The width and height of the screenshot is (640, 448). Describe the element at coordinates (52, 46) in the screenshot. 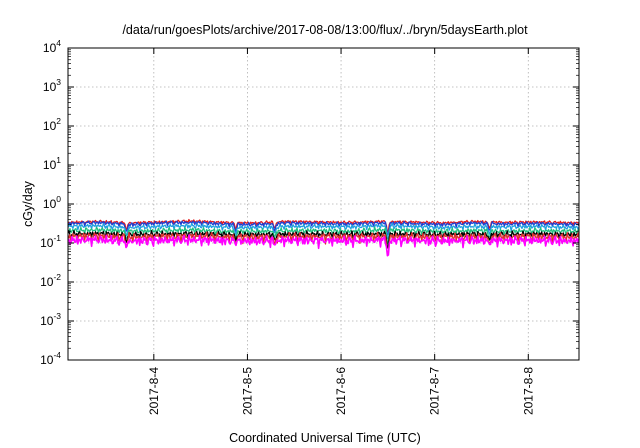

I see `y-tick-label: 10⁴` at that location.